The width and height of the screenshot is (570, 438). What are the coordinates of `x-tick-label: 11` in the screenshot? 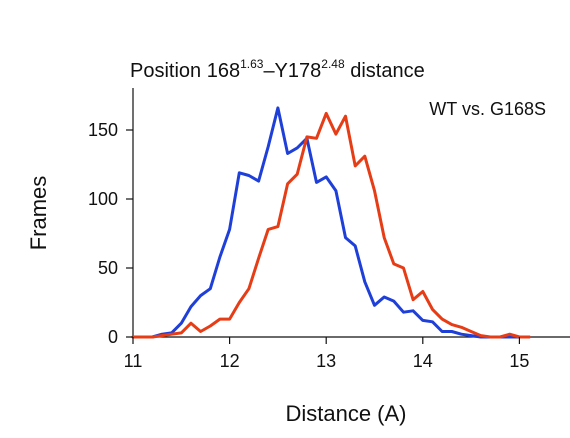 It's located at (133, 361).